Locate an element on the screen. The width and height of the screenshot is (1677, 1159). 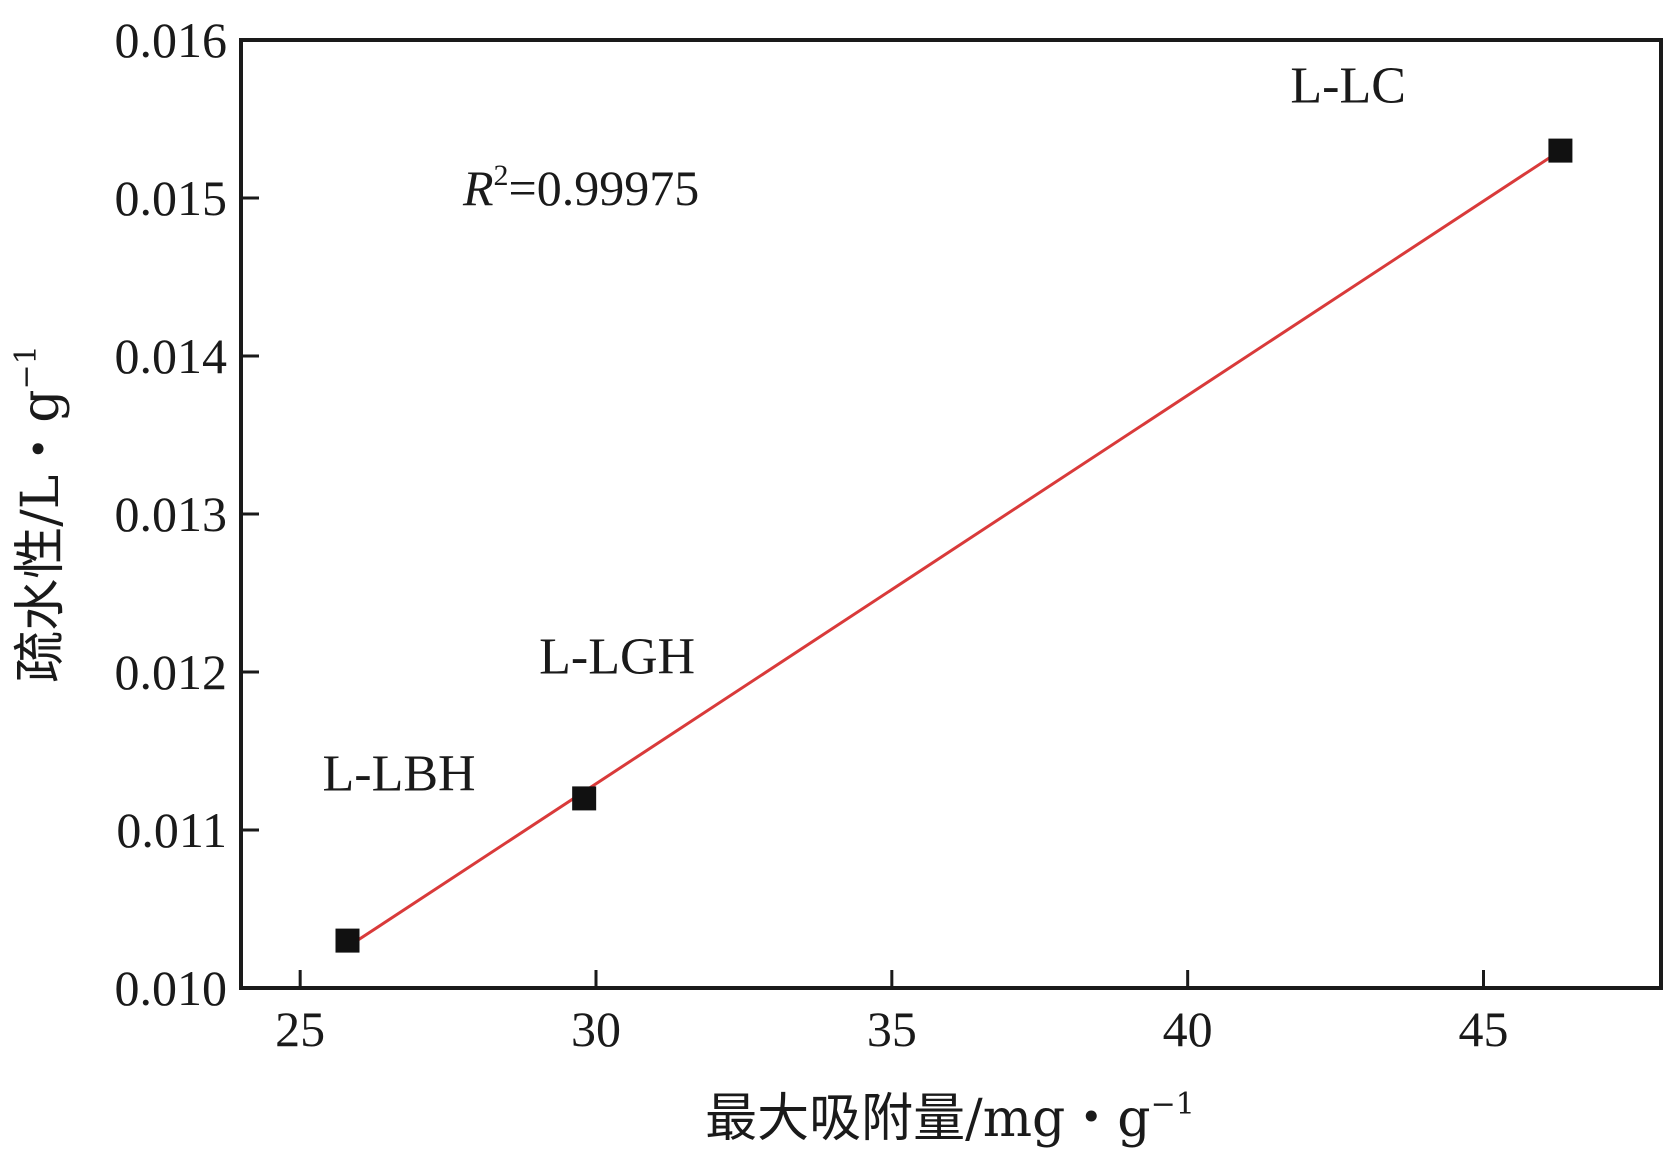
r-value: =0.99975 is located at coordinates (604, 188).